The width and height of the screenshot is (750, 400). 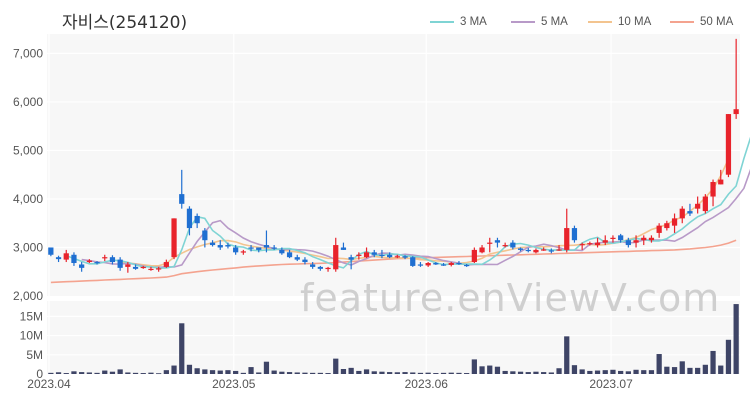 What do you see at coordinates (125, 23) in the screenshot?
I see `chart-title: 자비스(254120)` at bounding box center [125, 23].